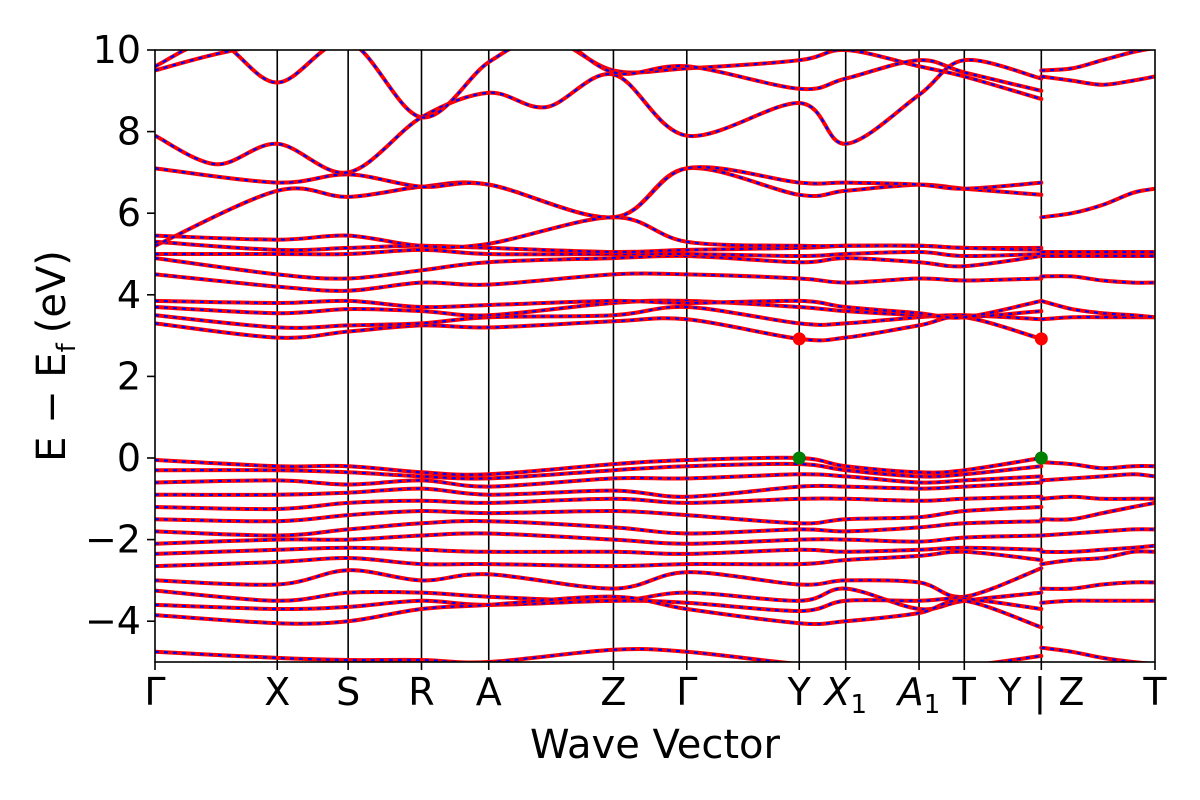  What do you see at coordinates (918, 695) in the screenshot?
I see `kpoint-label: A1` at bounding box center [918, 695].